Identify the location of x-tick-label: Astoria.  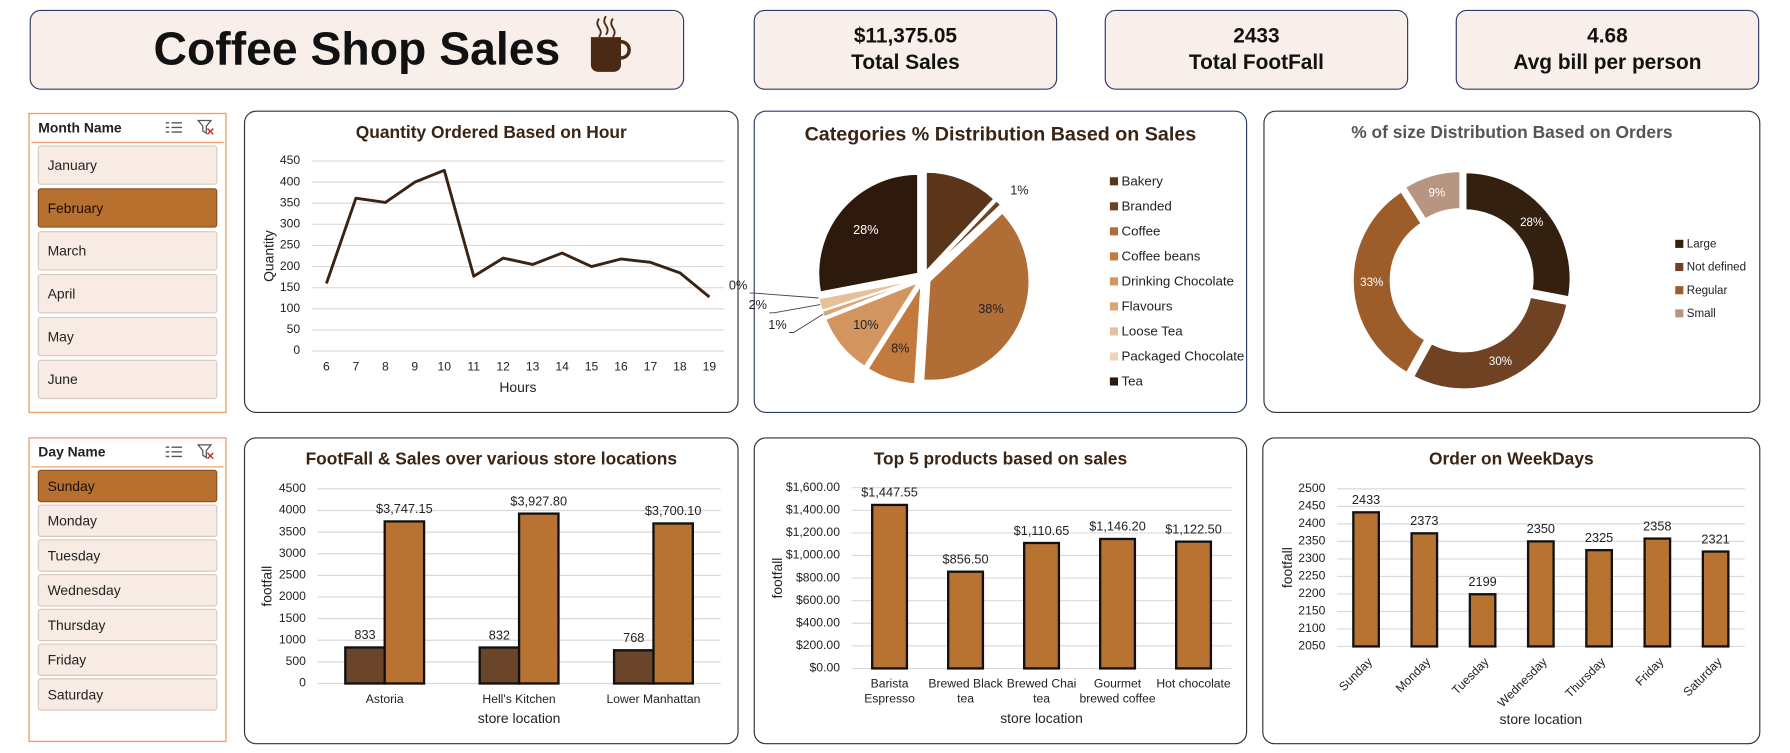
(385, 699).